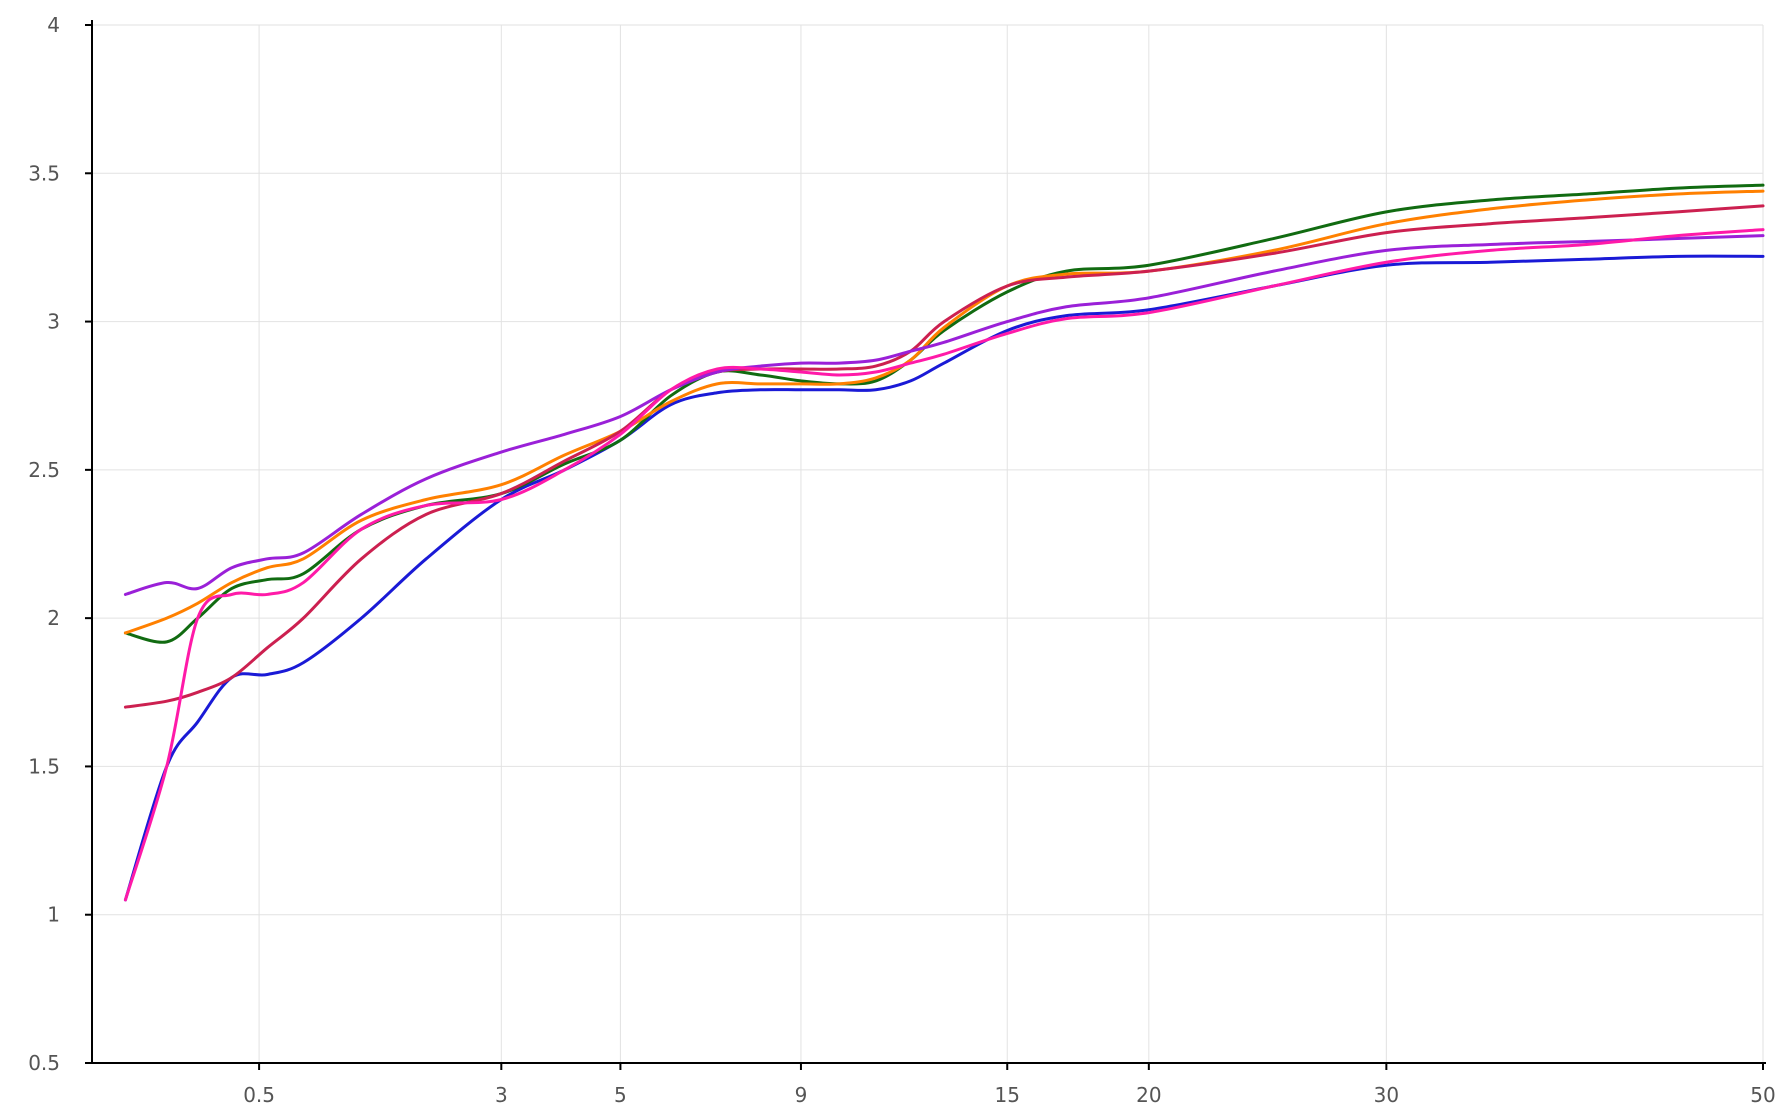  Describe the element at coordinates (53, 915) in the screenshot. I see `y-tick-label: 1` at that location.